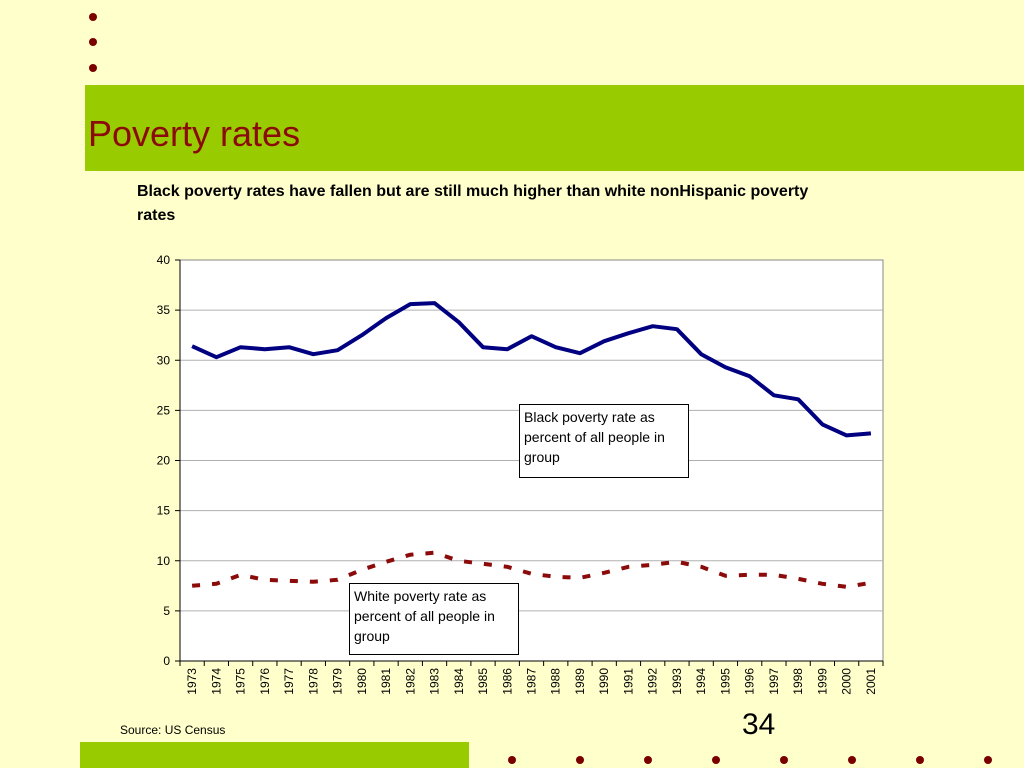  What do you see at coordinates (725, 681) in the screenshot?
I see `x-tick-label: 1995` at bounding box center [725, 681].